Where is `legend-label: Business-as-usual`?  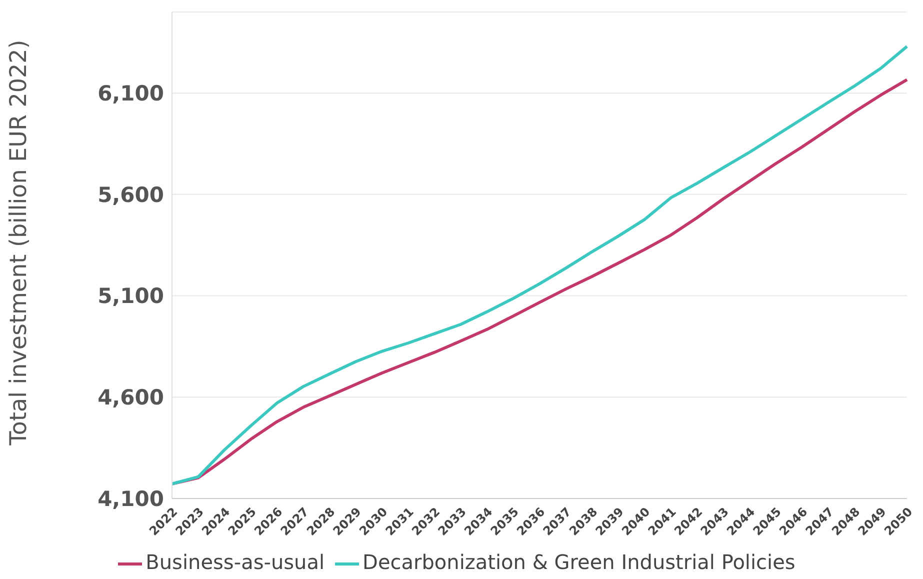 legend-label: Business-as-usual is located at coordinates (235, 562).